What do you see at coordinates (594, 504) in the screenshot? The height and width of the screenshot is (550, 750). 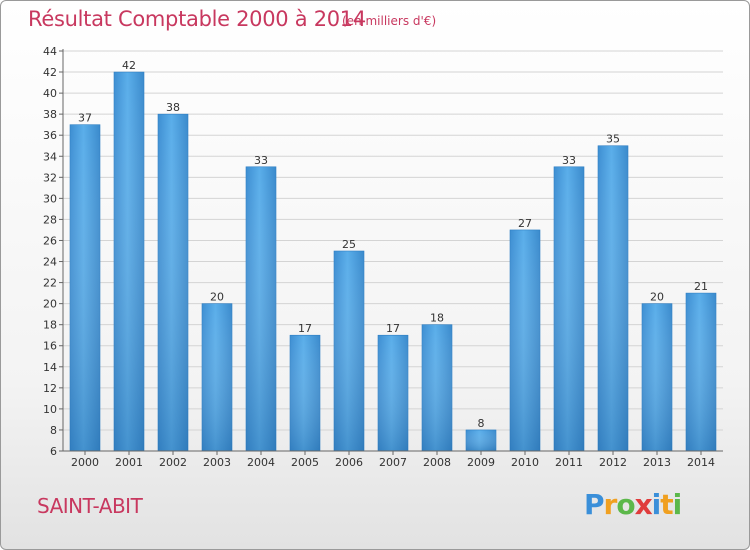 I see `logo-letter: P` at bounding box center [594, 504].